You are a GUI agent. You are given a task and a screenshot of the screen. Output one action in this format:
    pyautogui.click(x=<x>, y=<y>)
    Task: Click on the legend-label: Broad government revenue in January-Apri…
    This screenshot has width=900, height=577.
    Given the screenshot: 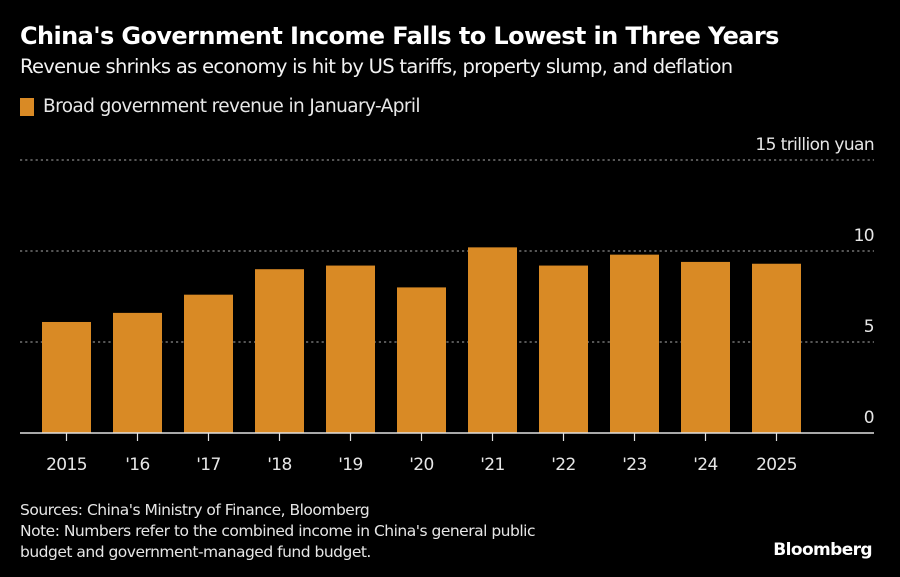 What is the action you would take?
    pyautogui.click(x=232, y=106)
    